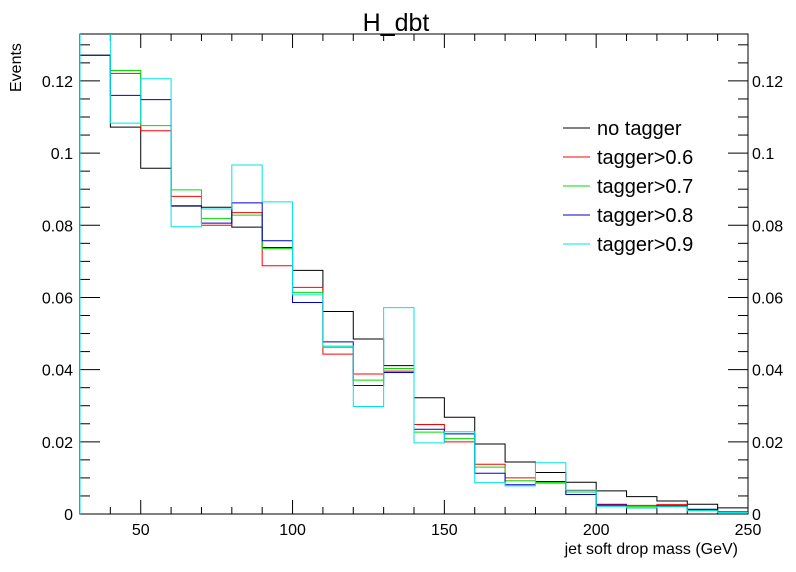 This screenshot has width=796, height=572. Describe the element at coordinates (62, 154) in the screenshot. I see `y-tick-label: 0.1` at that location.